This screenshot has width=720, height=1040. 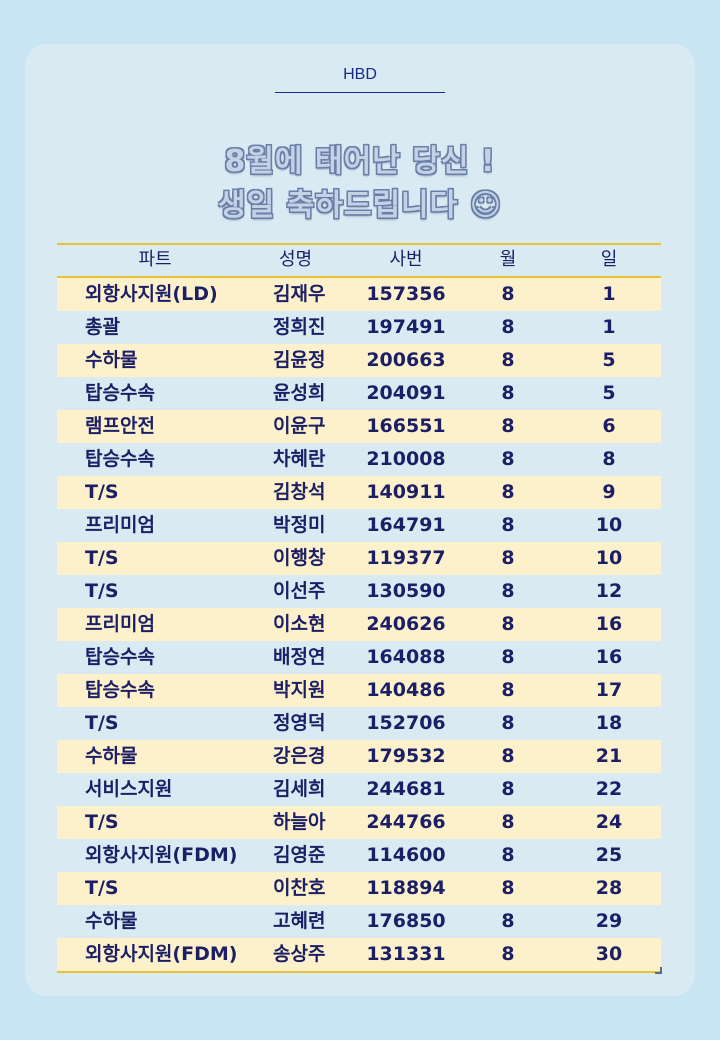 I want to click on part-cell: 총괄, so click(x=102, y=327).